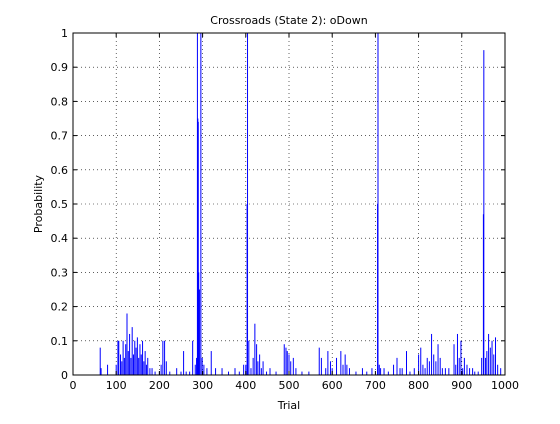 Image resolution: width=560 pixels, height=424 pixels. I want to click on x-tick-label: 200, so click(159, 385).